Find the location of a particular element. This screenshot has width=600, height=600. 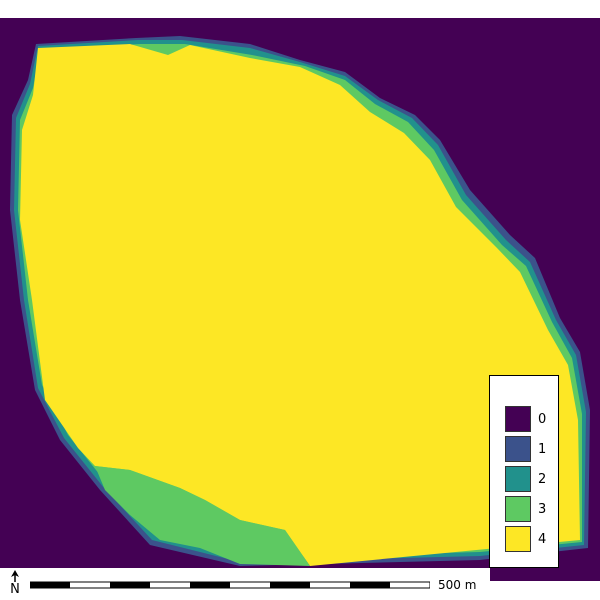

scale-bar-label: 500 m is located at coordinates (457, 585).